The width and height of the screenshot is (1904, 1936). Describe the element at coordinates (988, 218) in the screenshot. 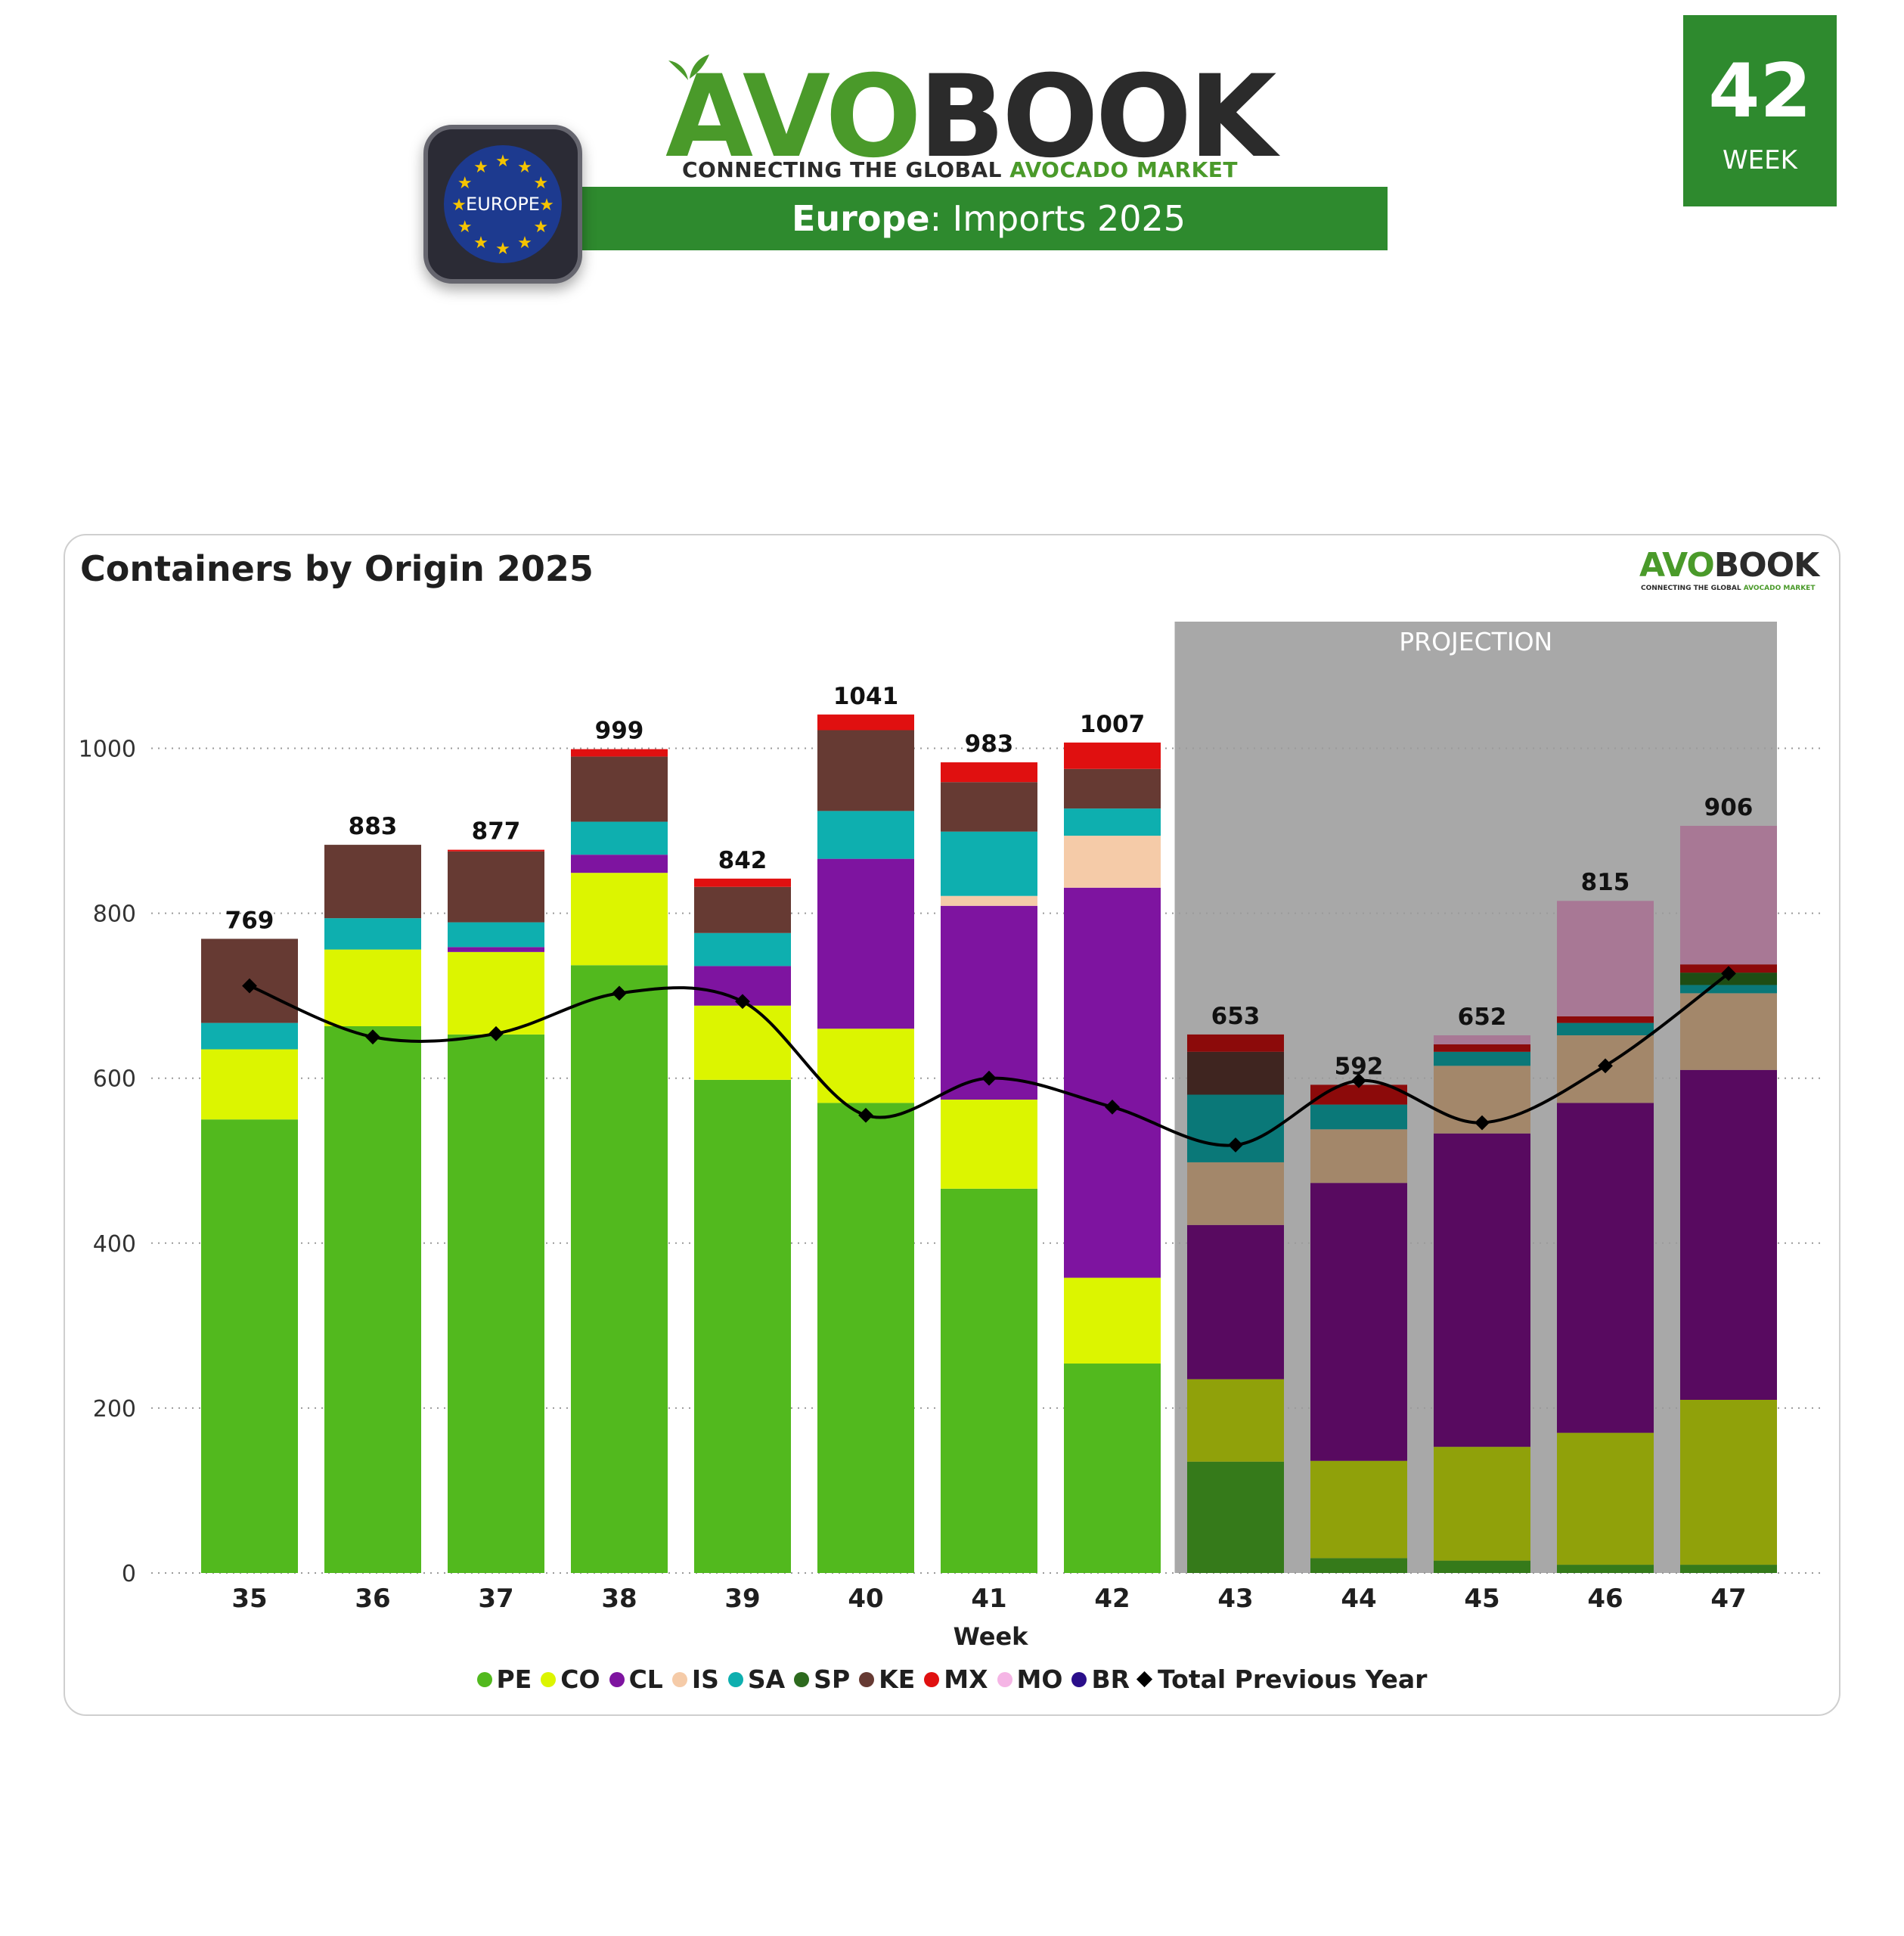

I see `banner-title: Europe: Imports 2025` at that location.